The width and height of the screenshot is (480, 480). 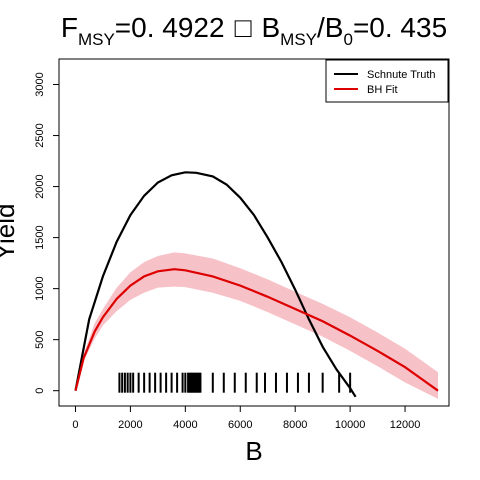 What do you see at coordinates (382, 90) in the screenshot?
I see `legend-label-bh: BH Fit` at bounding box center [382, 90].